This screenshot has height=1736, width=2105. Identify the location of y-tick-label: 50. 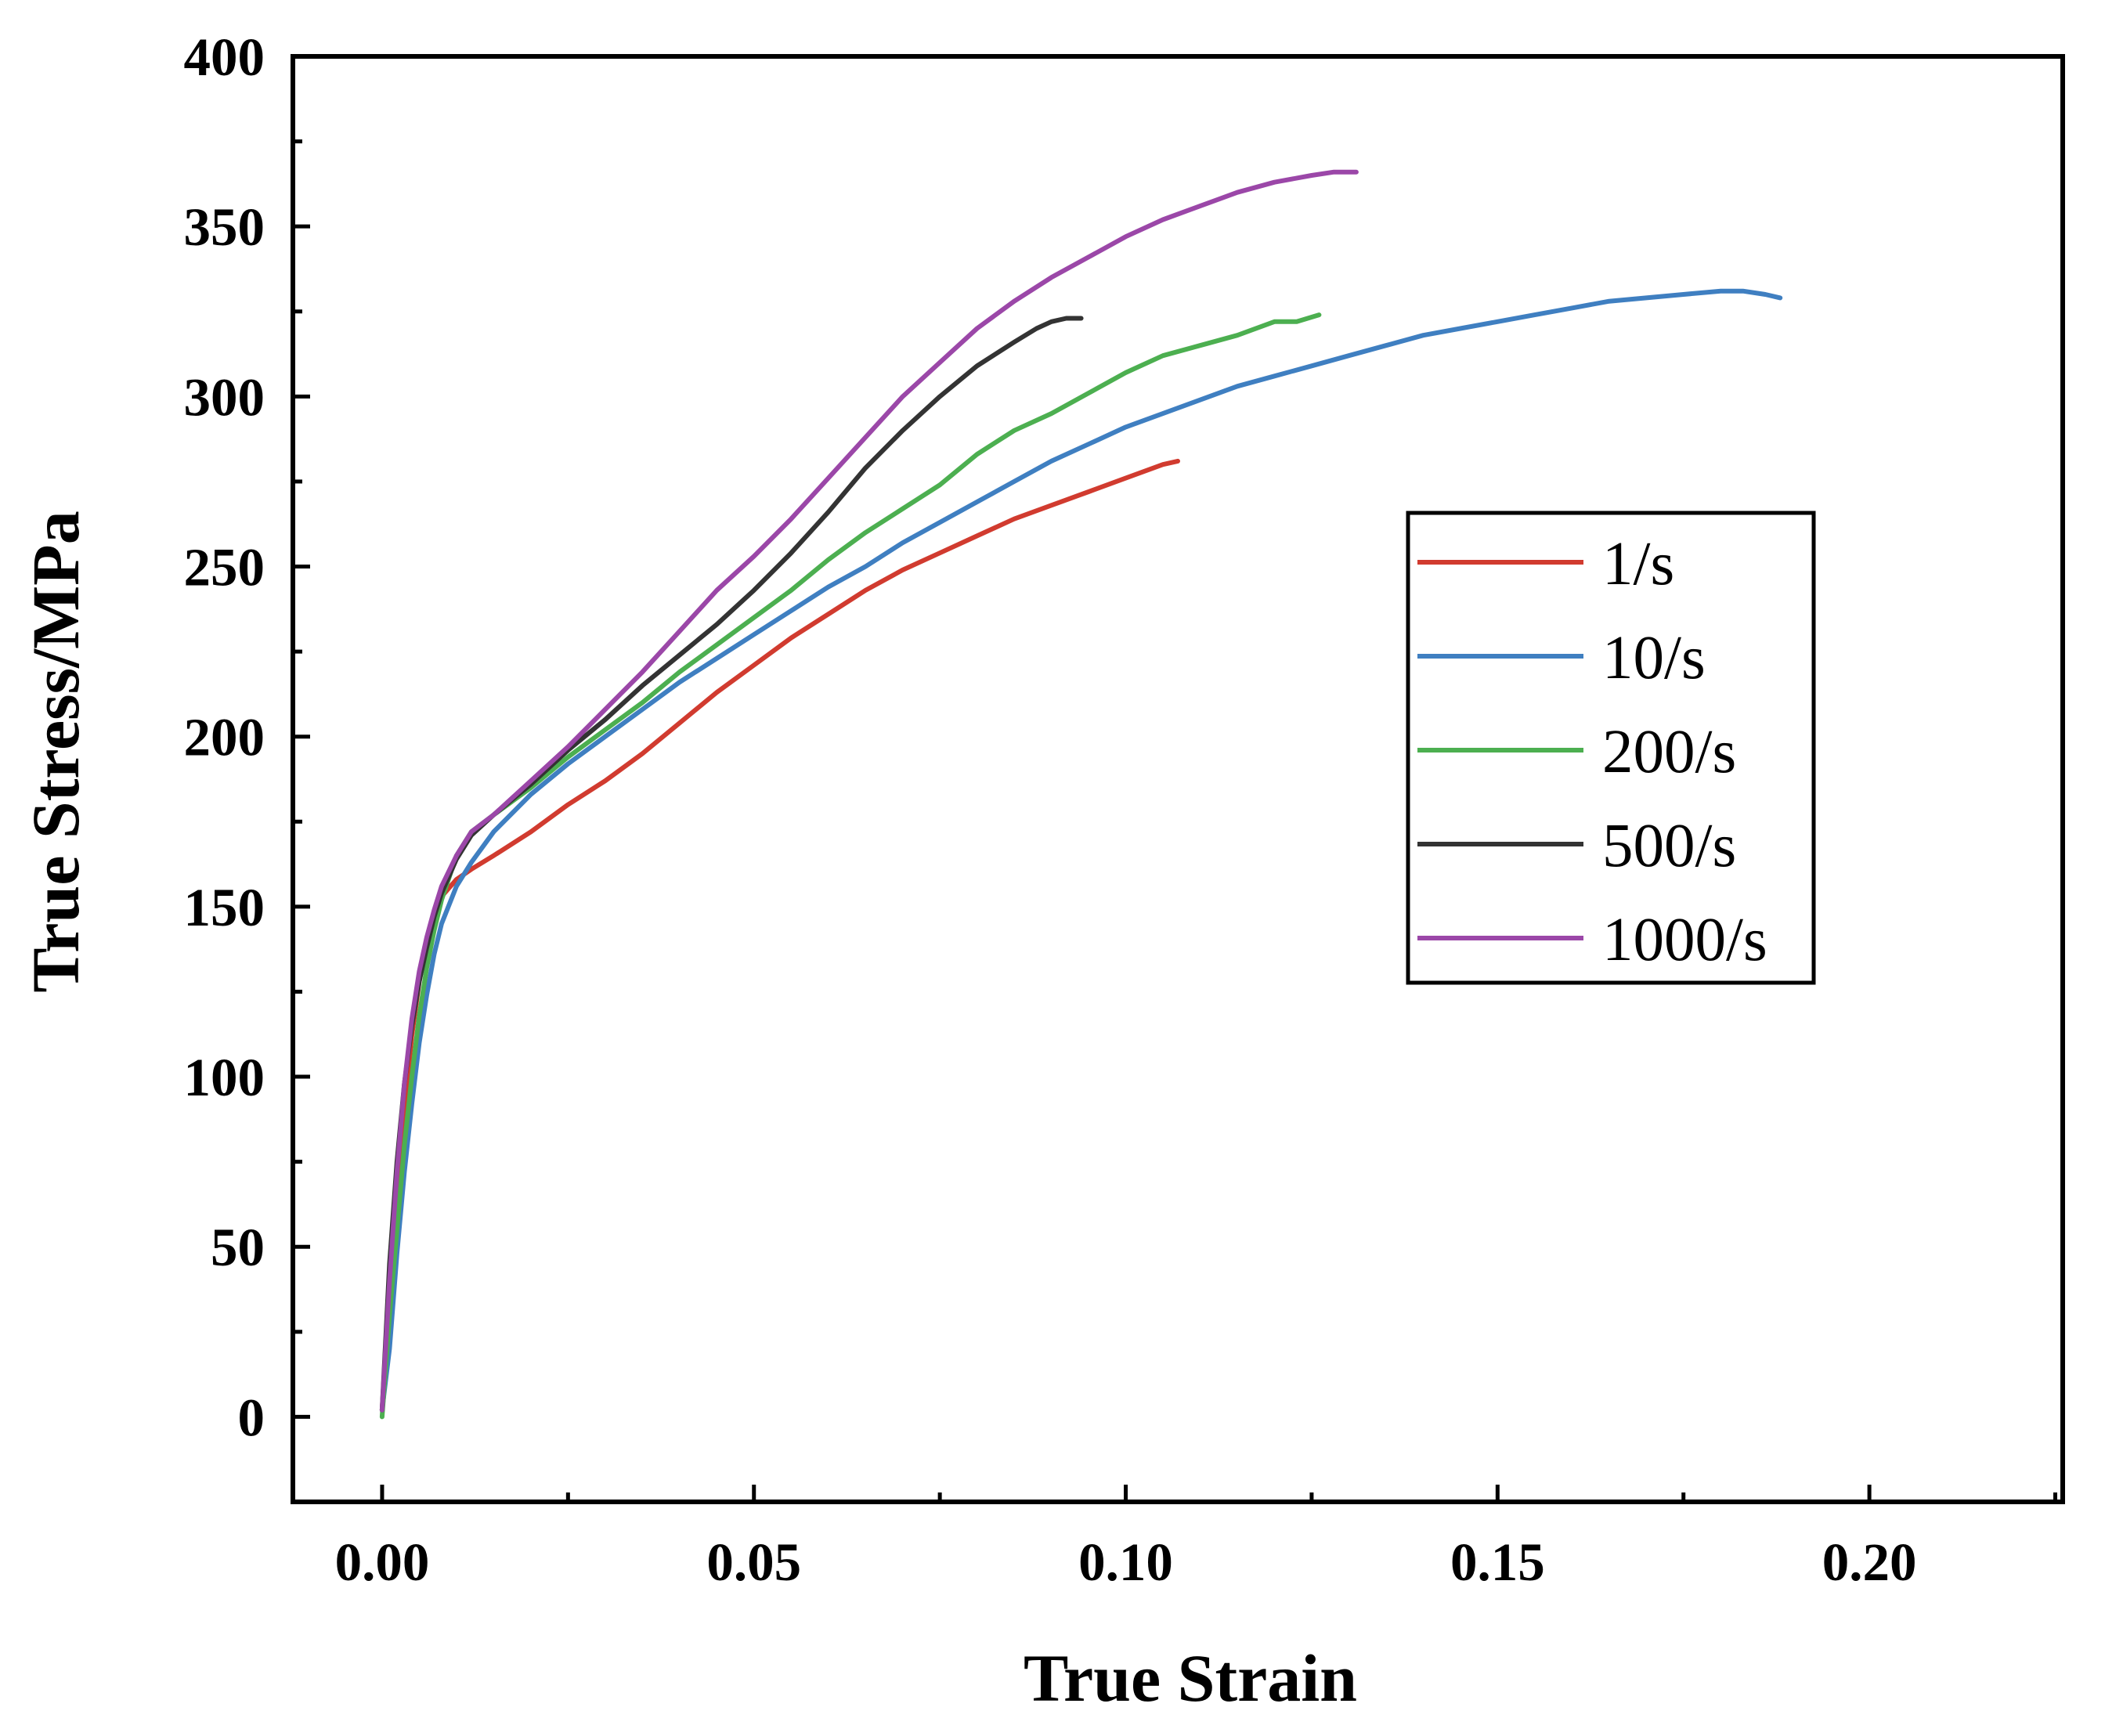
(238, 1247).